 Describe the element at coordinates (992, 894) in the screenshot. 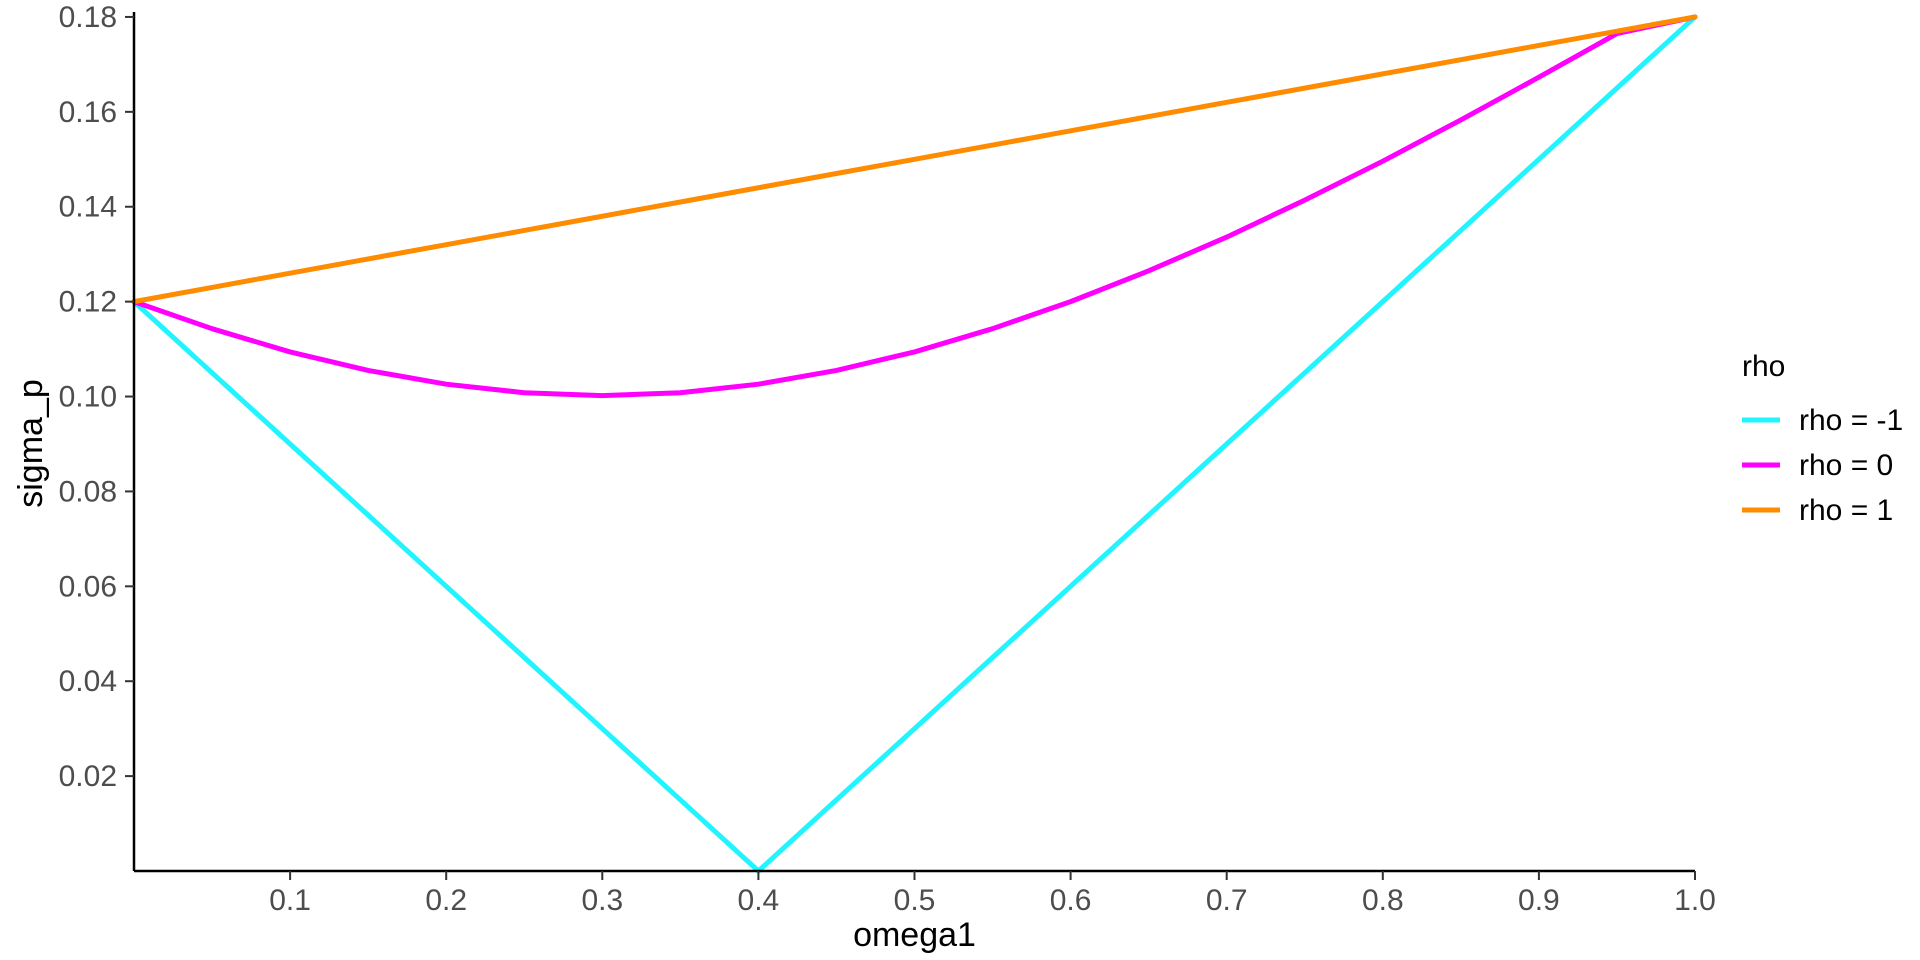

I see `x-axis-ticks: 0.1 0.2 0.3 0.4 0.5 0.6 0.7 0.8 0.9 1.0` at that location.